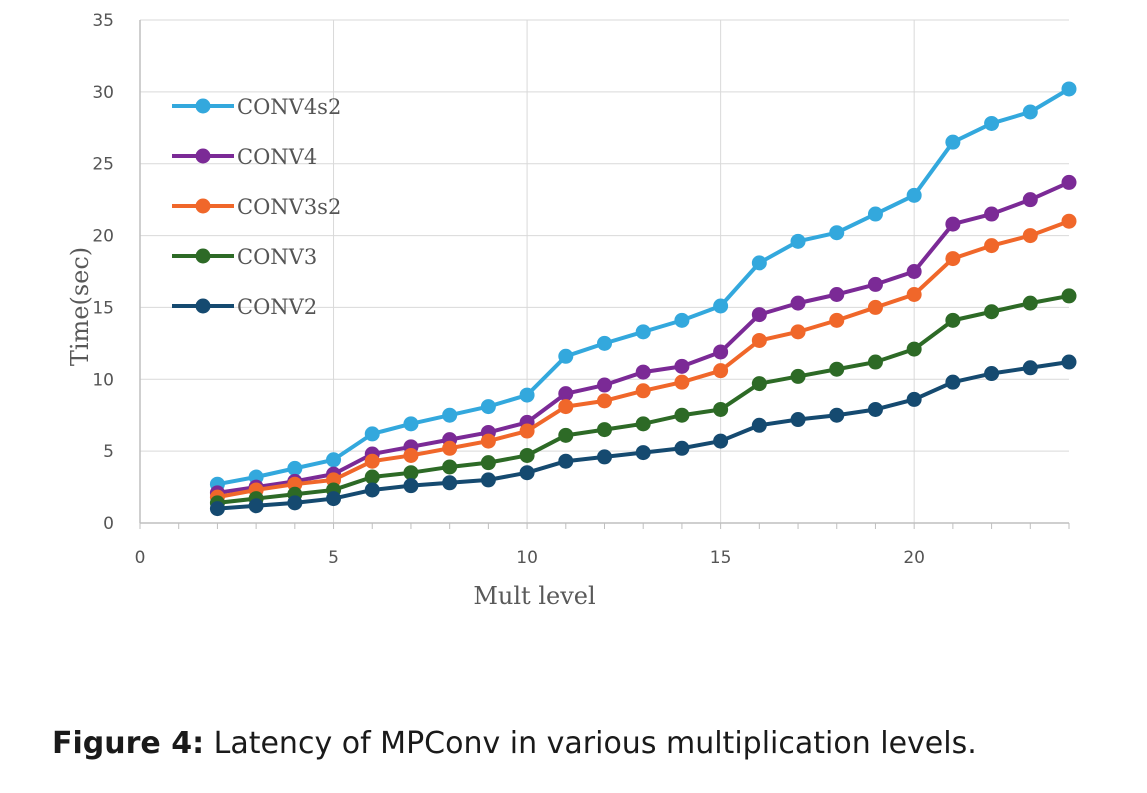 The height and width of the screenshot is (793, 1147). Describe the element at coordinates (277, 307) in the screenshot. I see `legend-label: CONV2` at that location.